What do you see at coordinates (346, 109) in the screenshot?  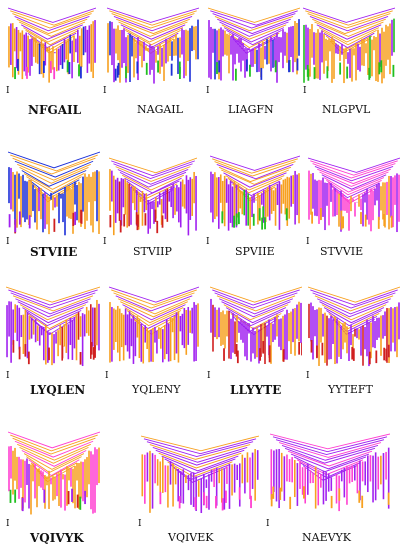 I see `panel-label: NLGPVL` at bounding box center [346, 109].